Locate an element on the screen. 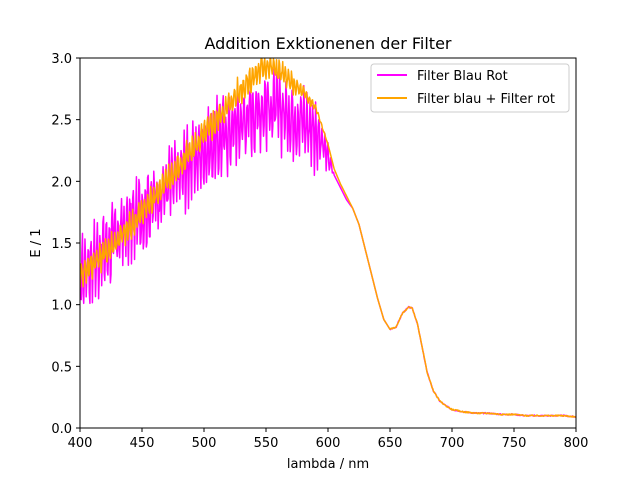 The image size is (640, 480). y-tick-label: 1.5 is located at coordinates (61, 244).